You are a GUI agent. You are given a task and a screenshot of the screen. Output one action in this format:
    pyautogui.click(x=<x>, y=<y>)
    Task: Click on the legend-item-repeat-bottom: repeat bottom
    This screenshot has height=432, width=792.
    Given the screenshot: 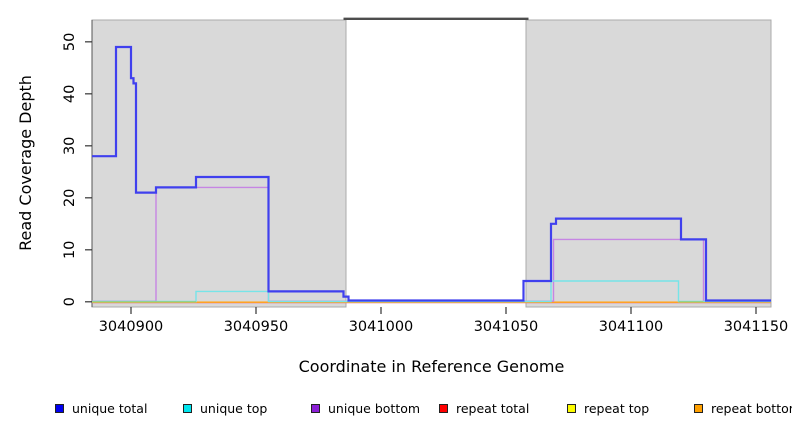 What is the action you would take?
    pyautogui.click(x=743, y=408)
    